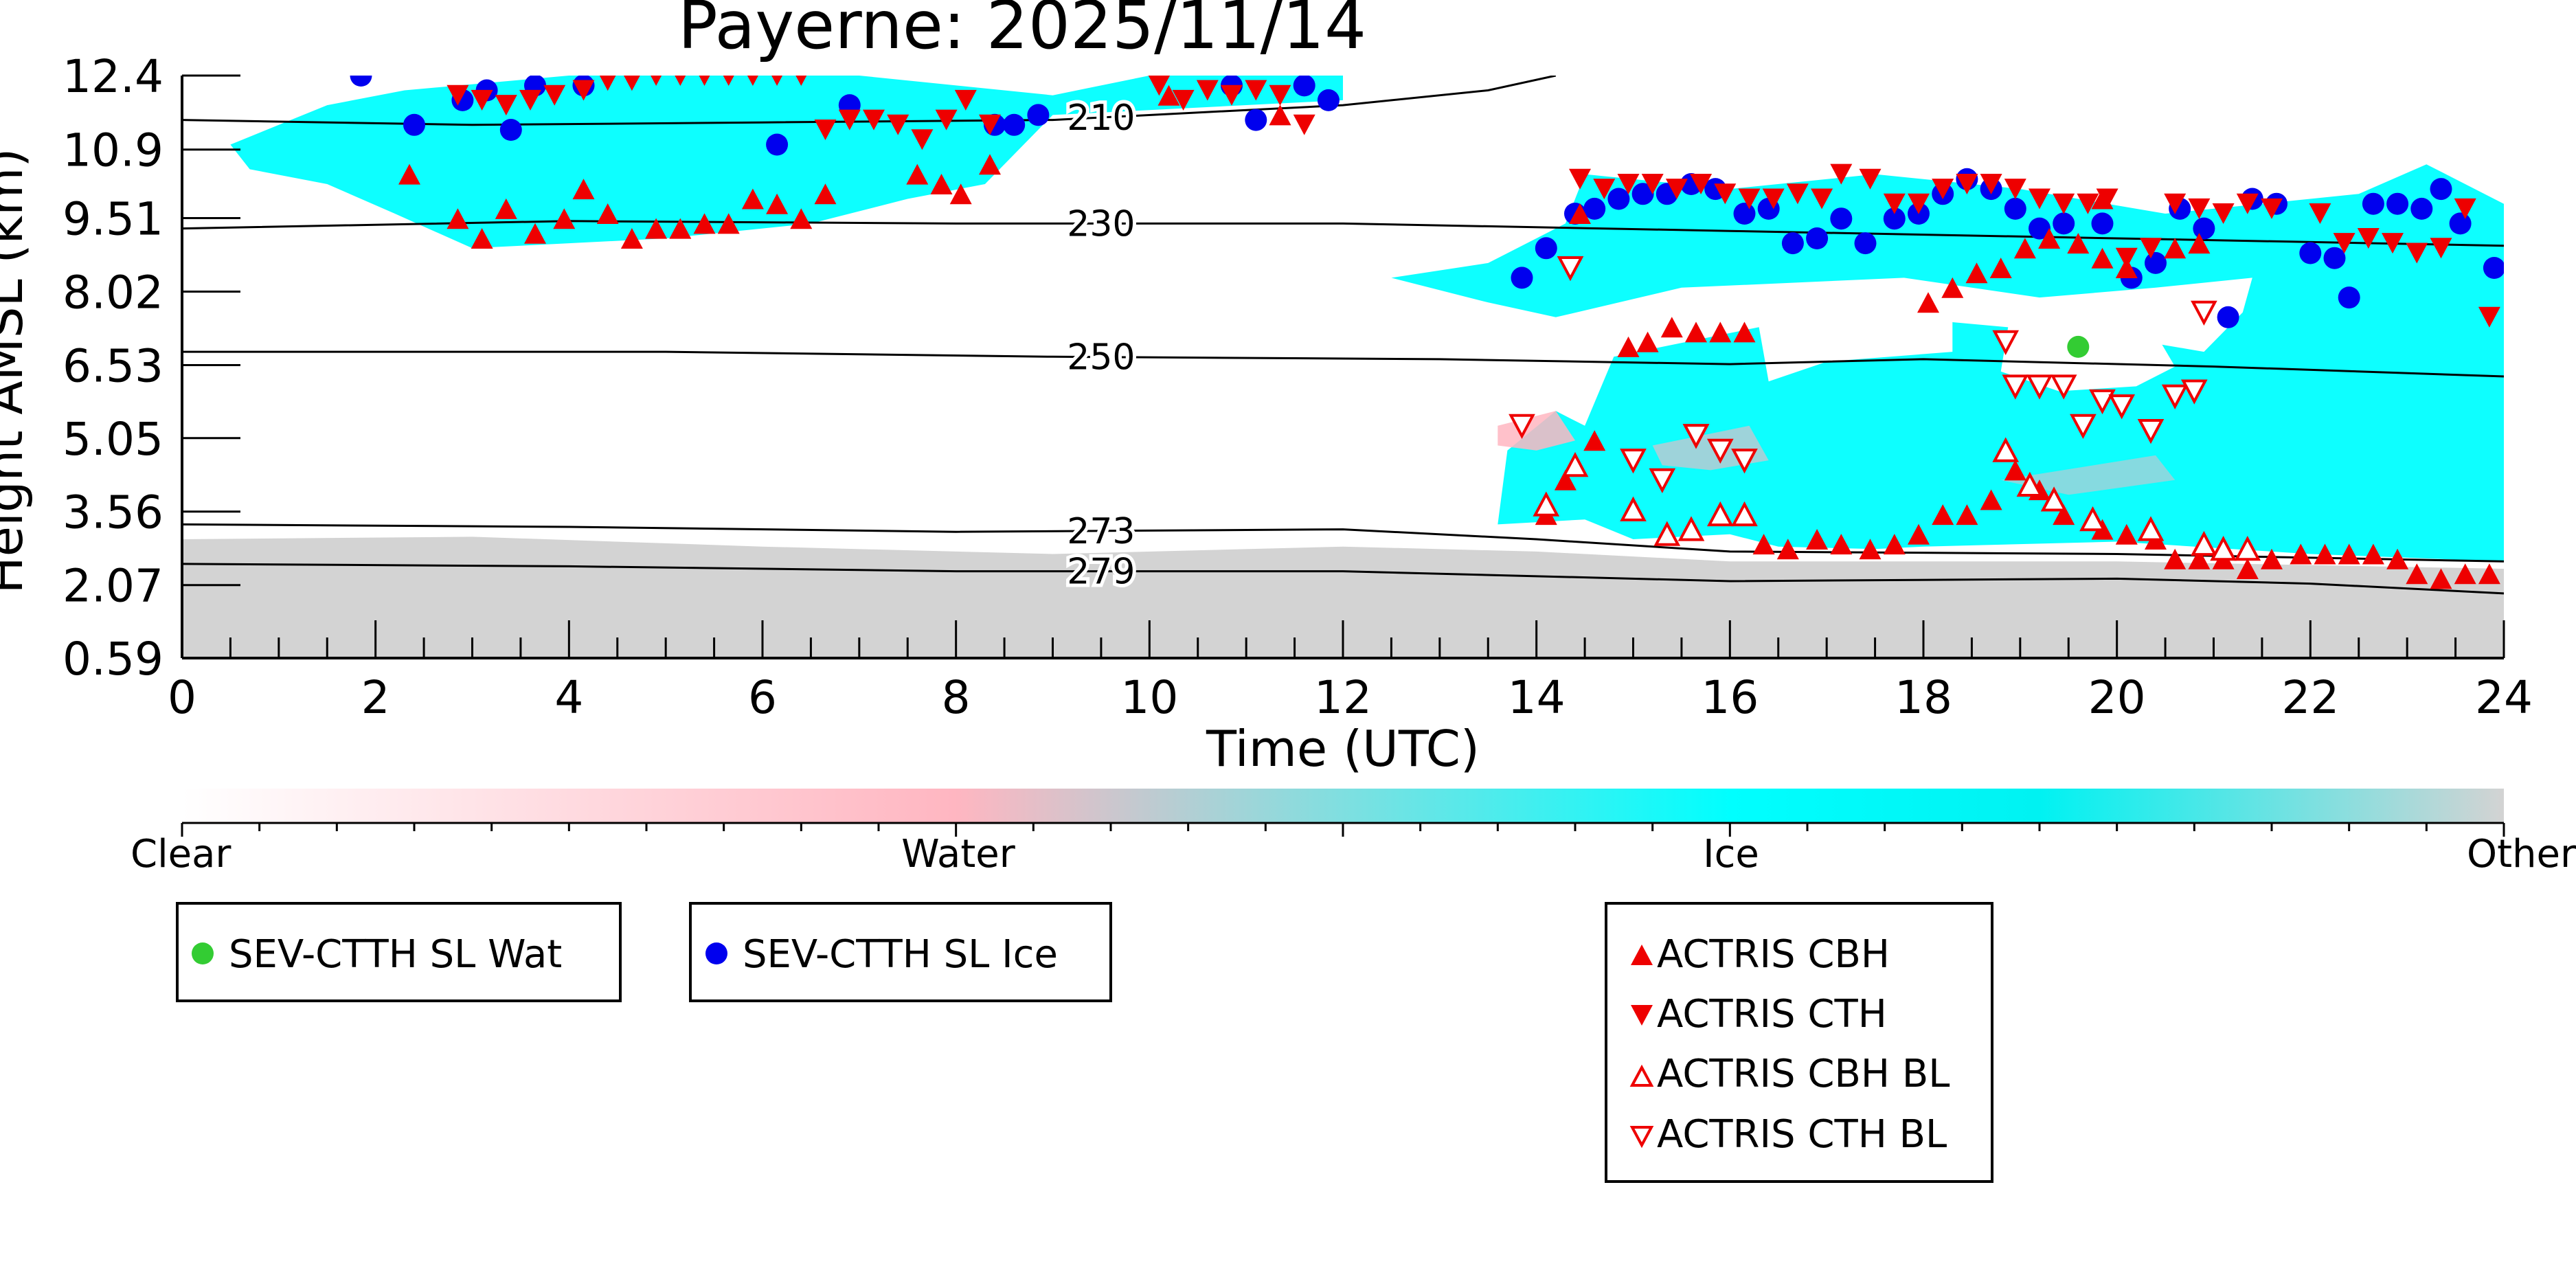  Describe the element at coordinates (399, 952) in the screenshot. I see `legend-wat-frame` at that location.